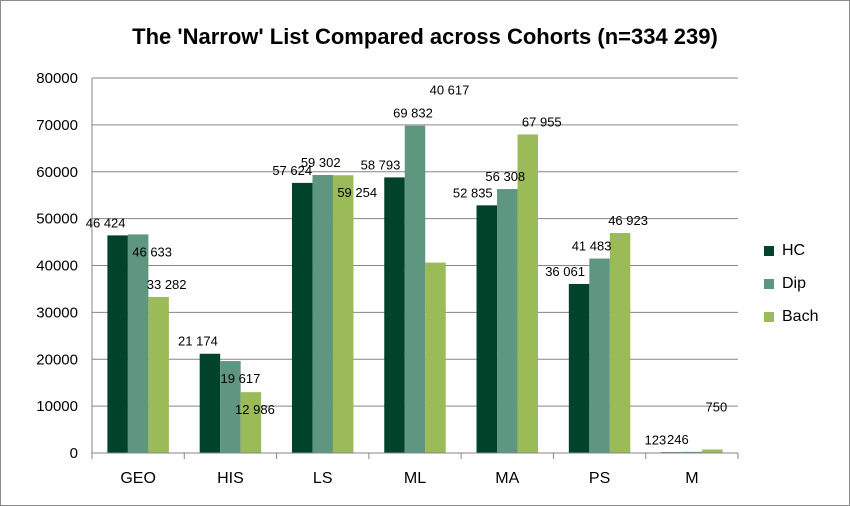 This screenshot has width=850, height=506. Describe the element at coordinates (435, 357) in the screenshot. I see `bar-bach-ml` at that location.